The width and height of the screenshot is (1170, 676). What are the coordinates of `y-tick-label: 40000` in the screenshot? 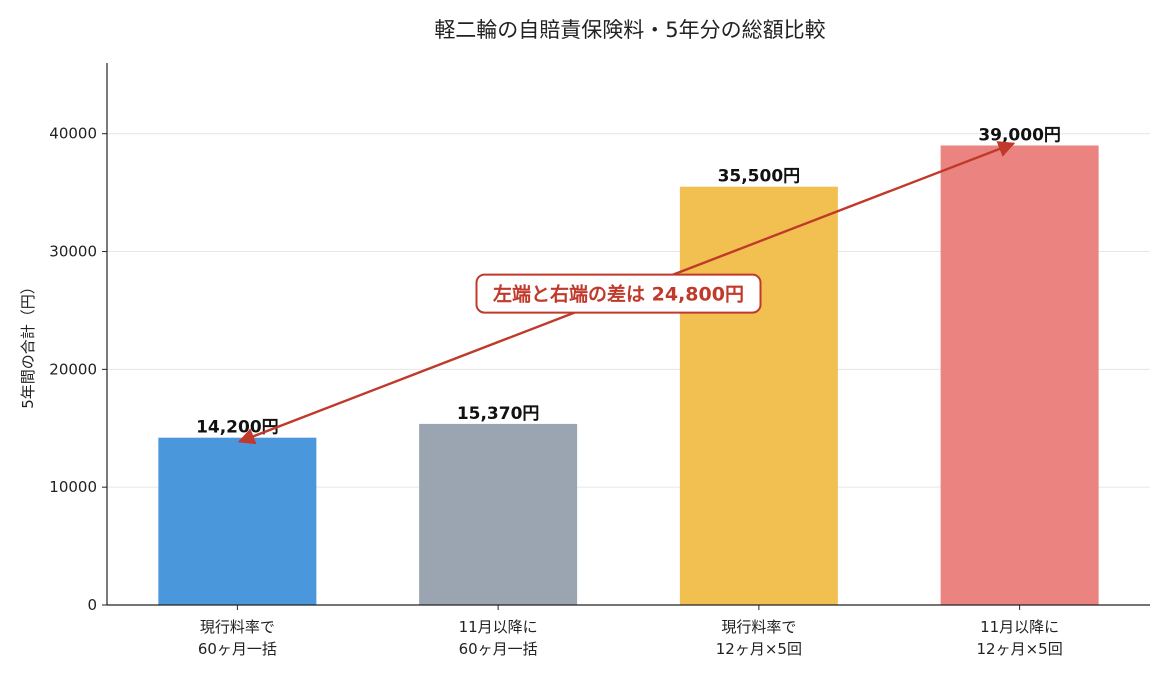 It's located at (73, 134).